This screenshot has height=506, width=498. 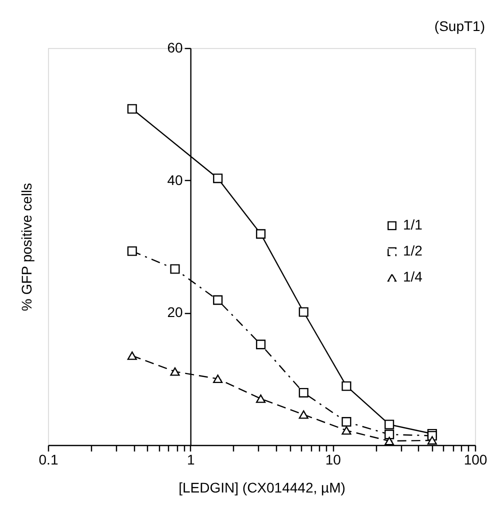 I want to click on y-tick-label: 40, so click(x=175, y=180).